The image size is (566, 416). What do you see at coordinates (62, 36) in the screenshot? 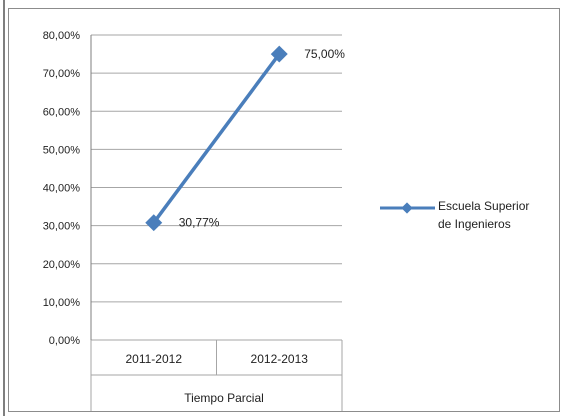
I see `y-tick-label: 80,00%` at bounding box center [62, 36].